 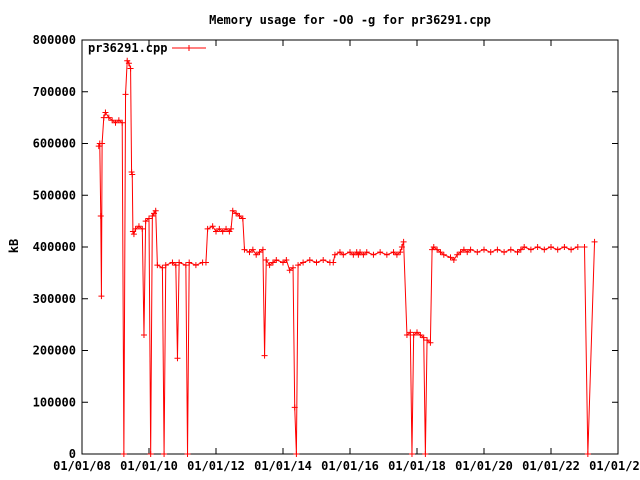 What do you see at coordinates (350, 20) in the screenshot?
I see `chart-title: Memory usage for -O0 -g for pr36291.cpp` at bounding box center [350, 20].